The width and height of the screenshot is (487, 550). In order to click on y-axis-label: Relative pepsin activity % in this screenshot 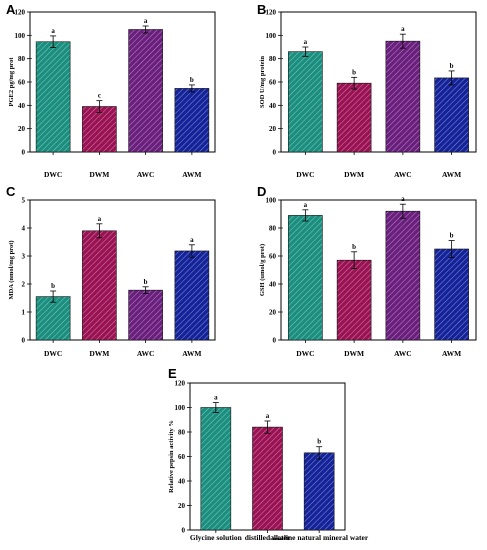, I will do `click(171, 456)`.